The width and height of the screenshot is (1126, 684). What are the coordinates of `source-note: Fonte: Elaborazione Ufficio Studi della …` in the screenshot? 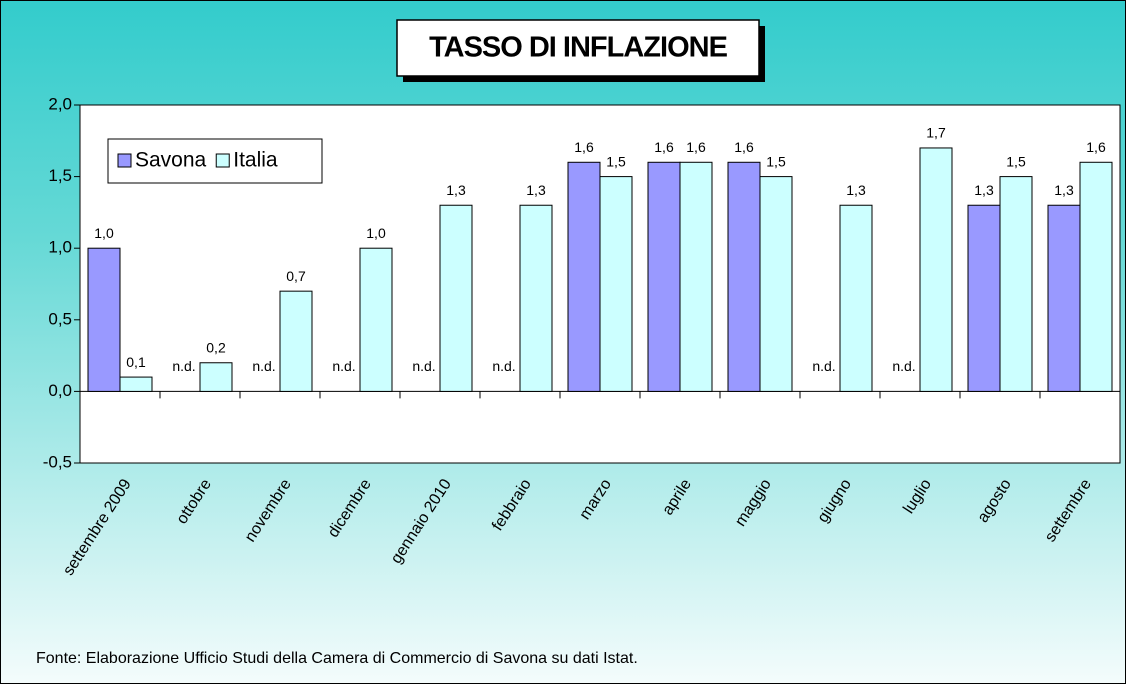 It's located at (337, 658).